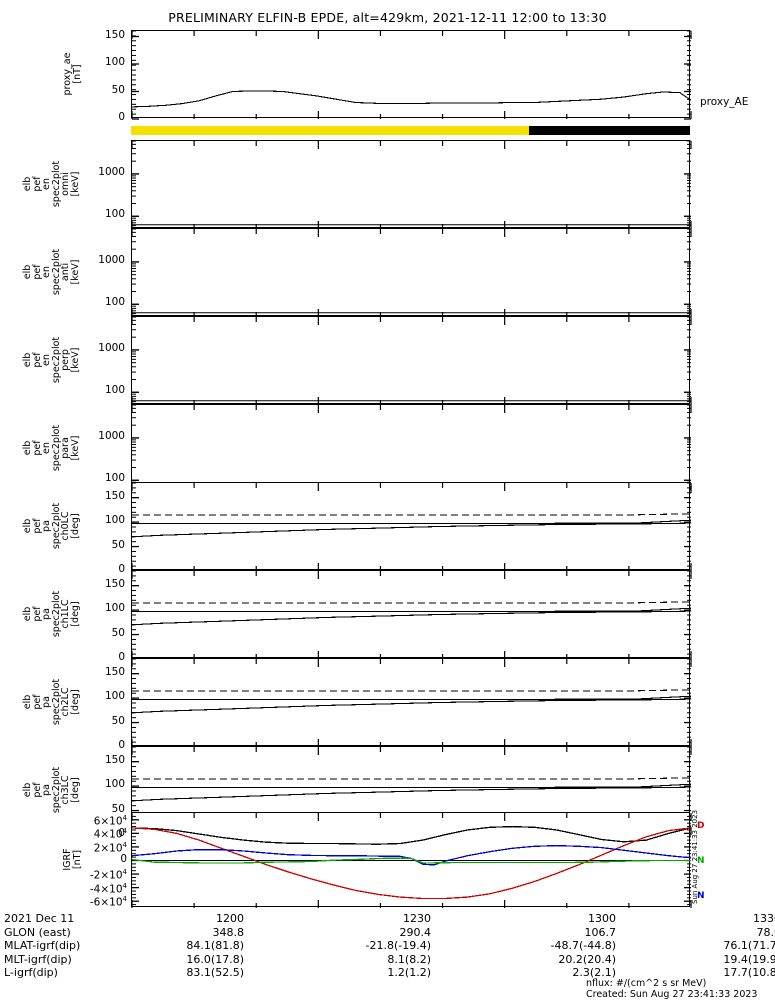 The width and height of the screenshot is (775, 1001). What do you see at coordinates (121, 745) in the screenshot?
I see `ytick-pa-spec2plot-ch2lc-0: 0` at bounding box center [121, 745].